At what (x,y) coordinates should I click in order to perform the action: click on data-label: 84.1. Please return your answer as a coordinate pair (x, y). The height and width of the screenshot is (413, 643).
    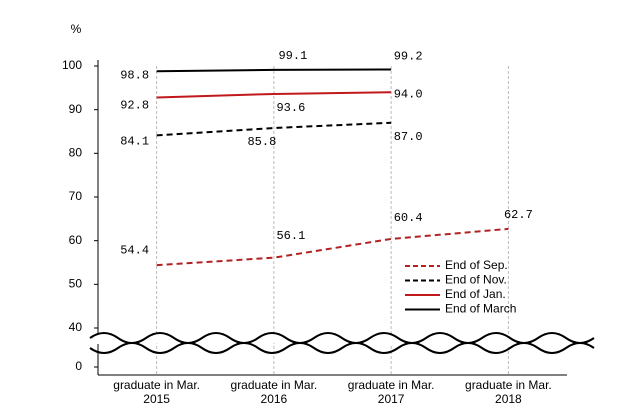
    Looking at the image, I should click on (134, 142).